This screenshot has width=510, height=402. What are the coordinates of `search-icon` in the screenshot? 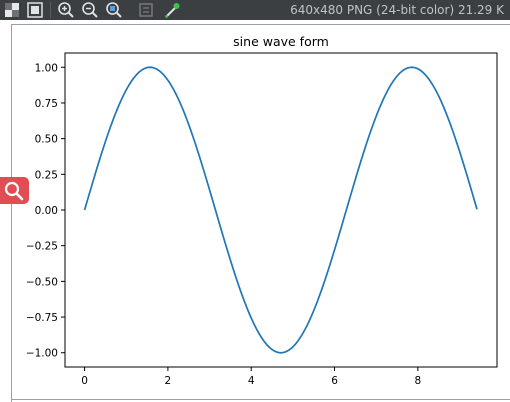 It's located at (14, 191).